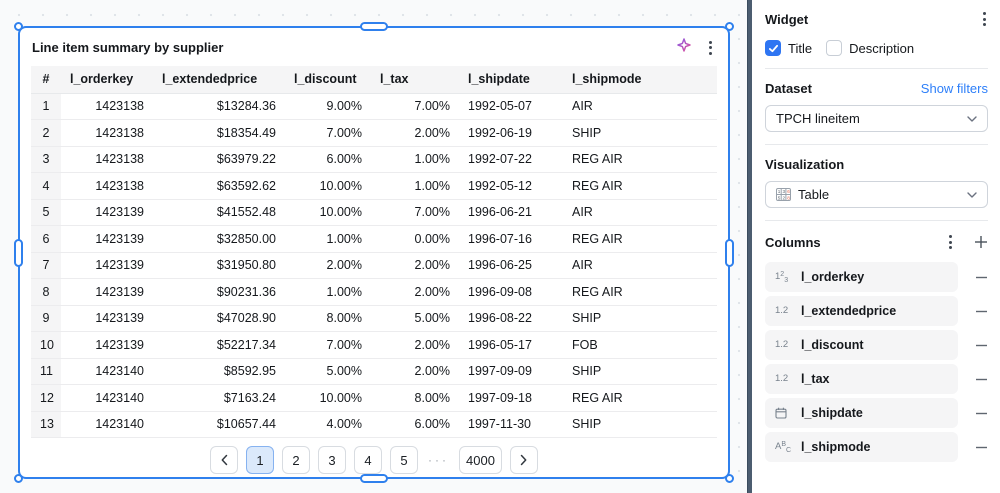 The height and width of the screenshot is (493, 1000). I want to click on table-cell: 13, so click(46, 424).